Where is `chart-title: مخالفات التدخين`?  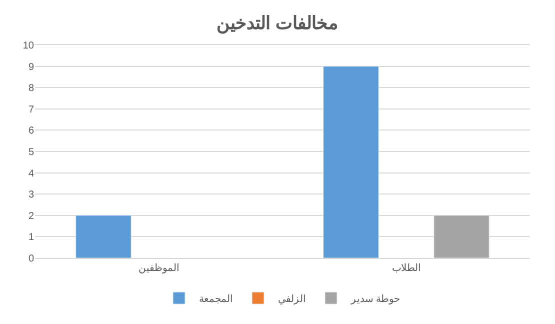
chart-title: مخالفات التدخين is located at coordinates (277, 23).